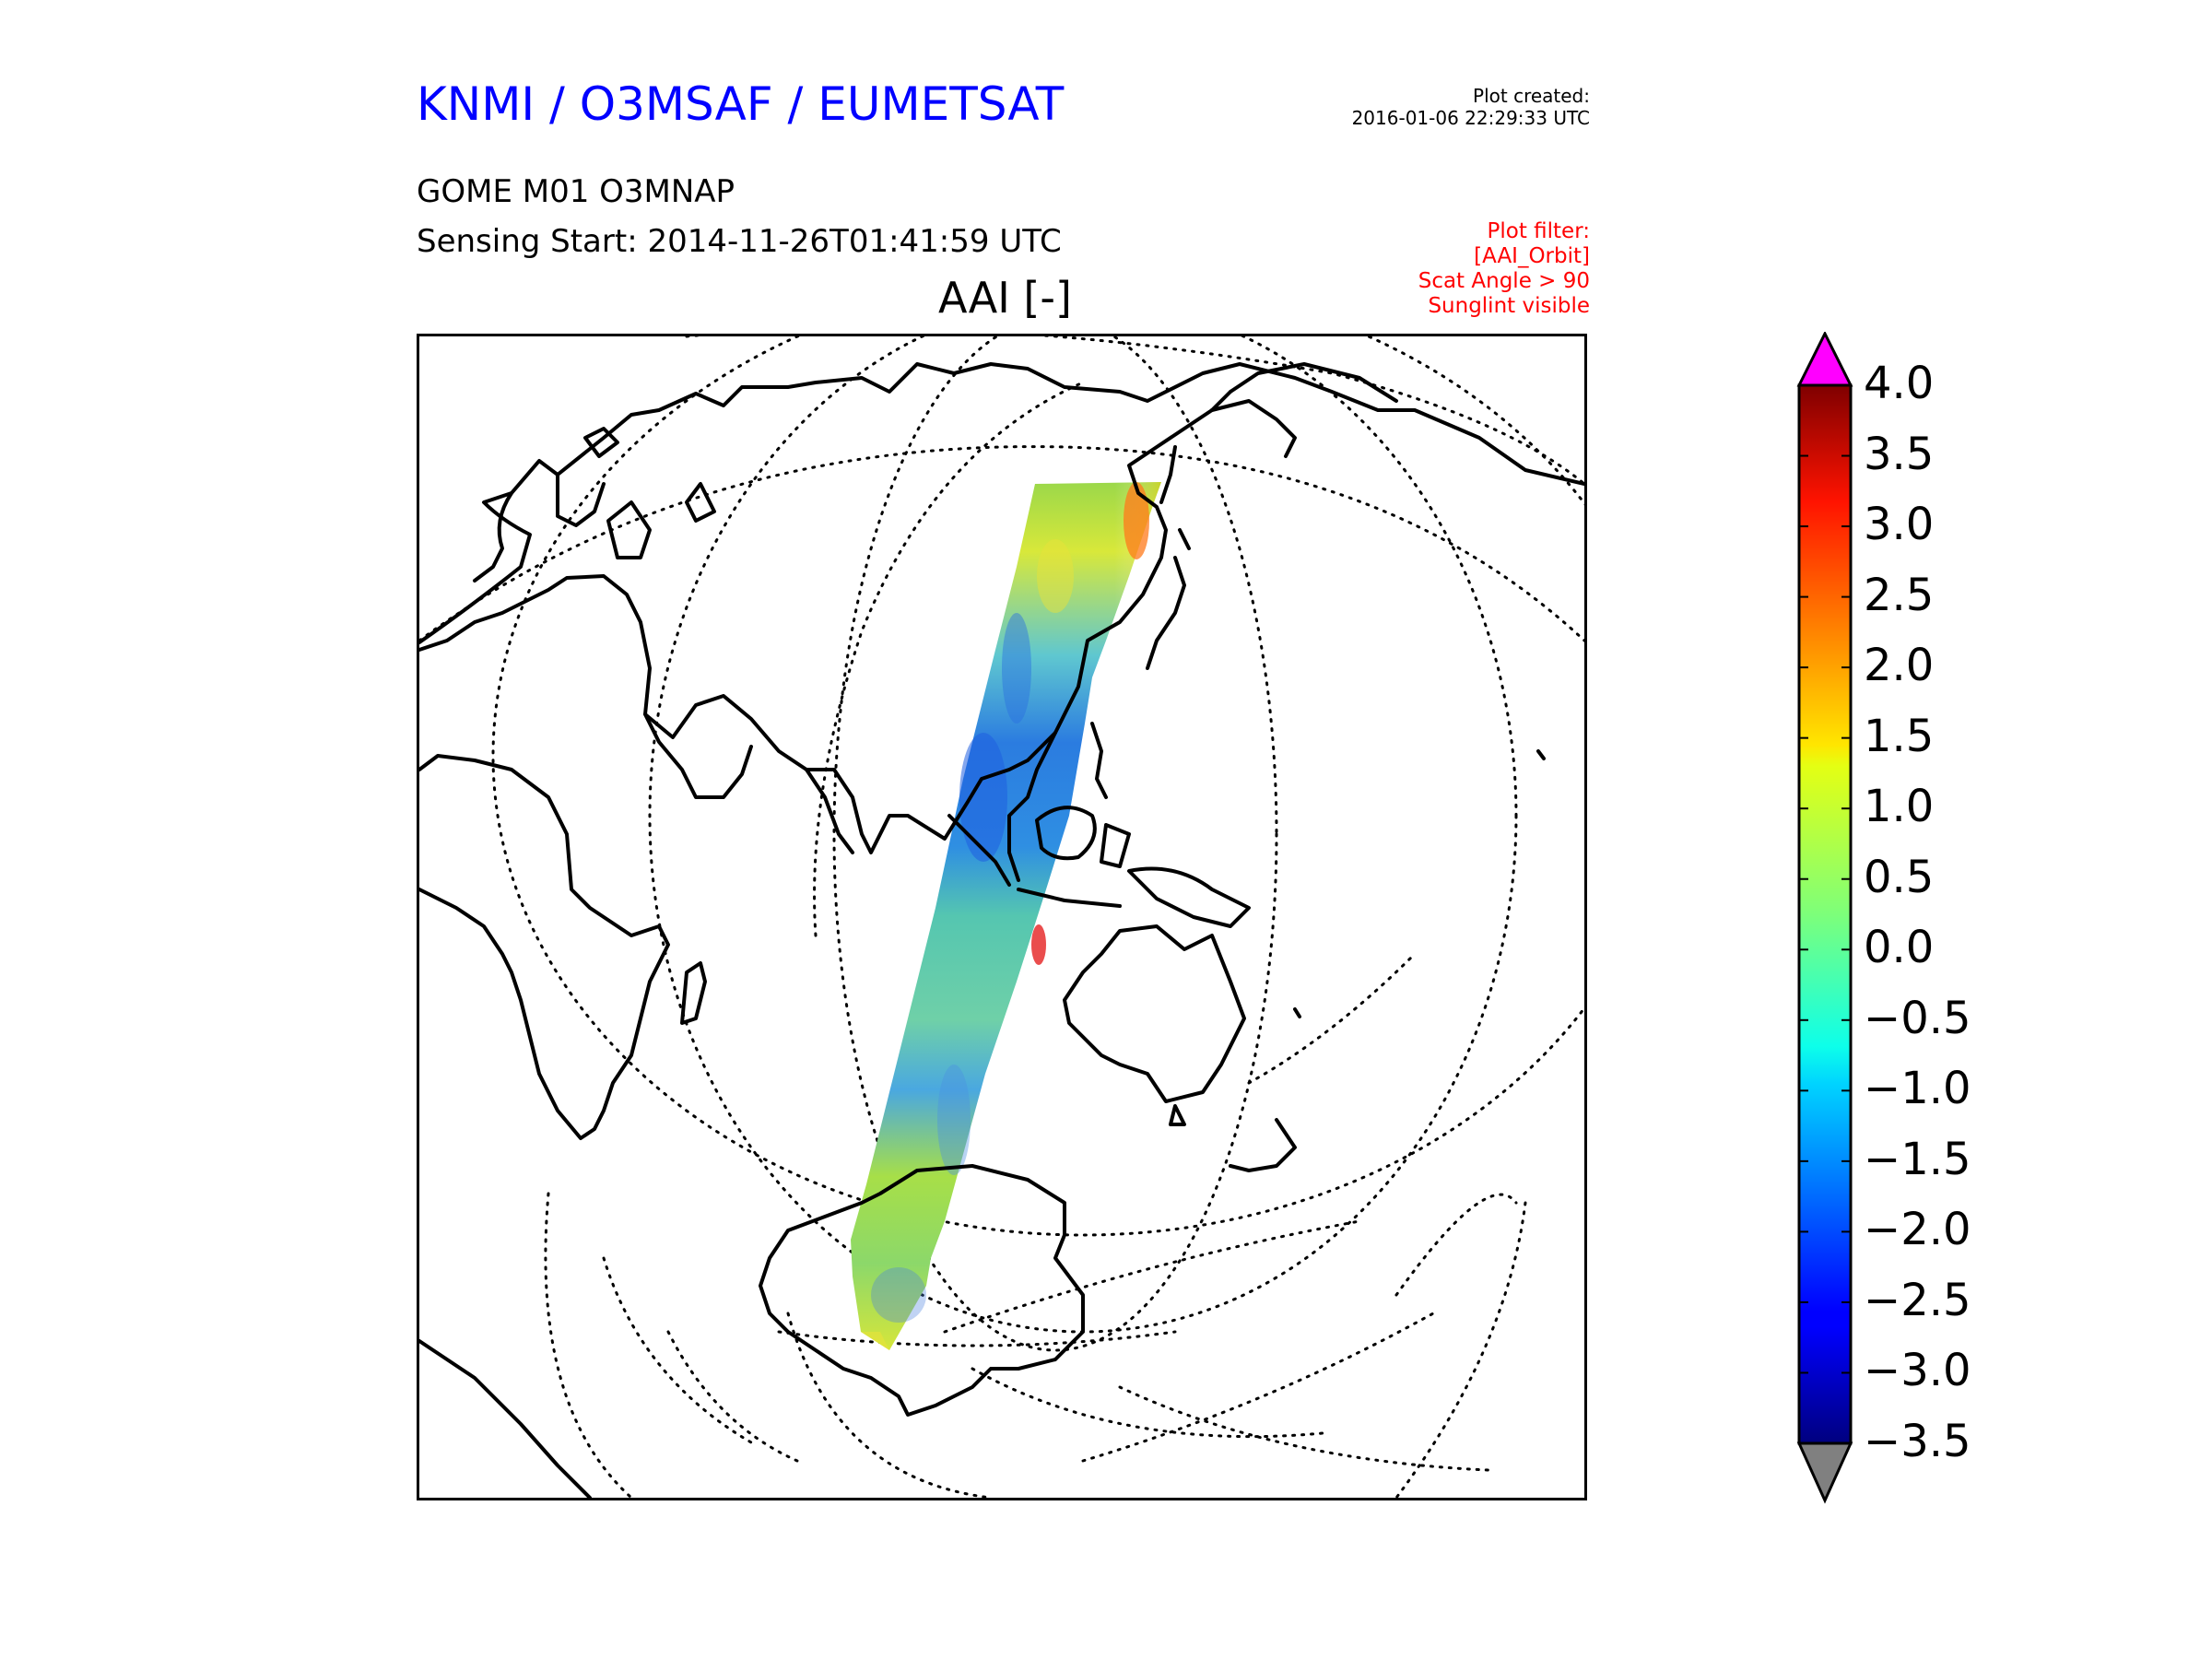  What do you see at coordinates (1917, 1230) in the screenshot?
I see `colorbar-tick-label: −2.0` at bounding box center [1917, 1230].